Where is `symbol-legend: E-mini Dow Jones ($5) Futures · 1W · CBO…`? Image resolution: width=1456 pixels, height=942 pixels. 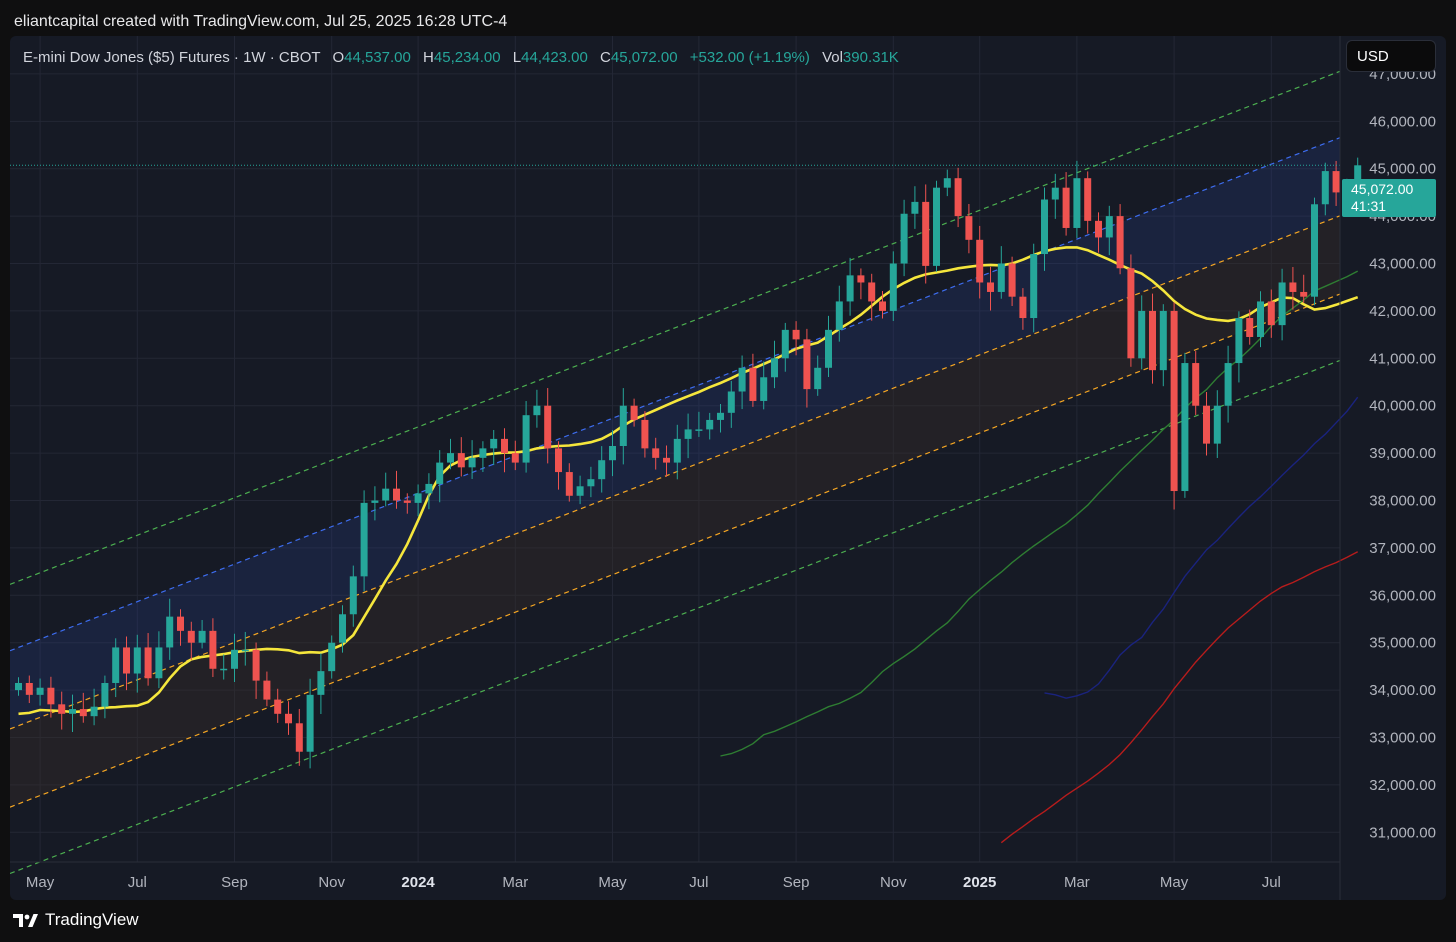
symbol-legend: E-mini Dow Jones ($5) Futures · 1W · CBO… is located at coordinates (461, 57).